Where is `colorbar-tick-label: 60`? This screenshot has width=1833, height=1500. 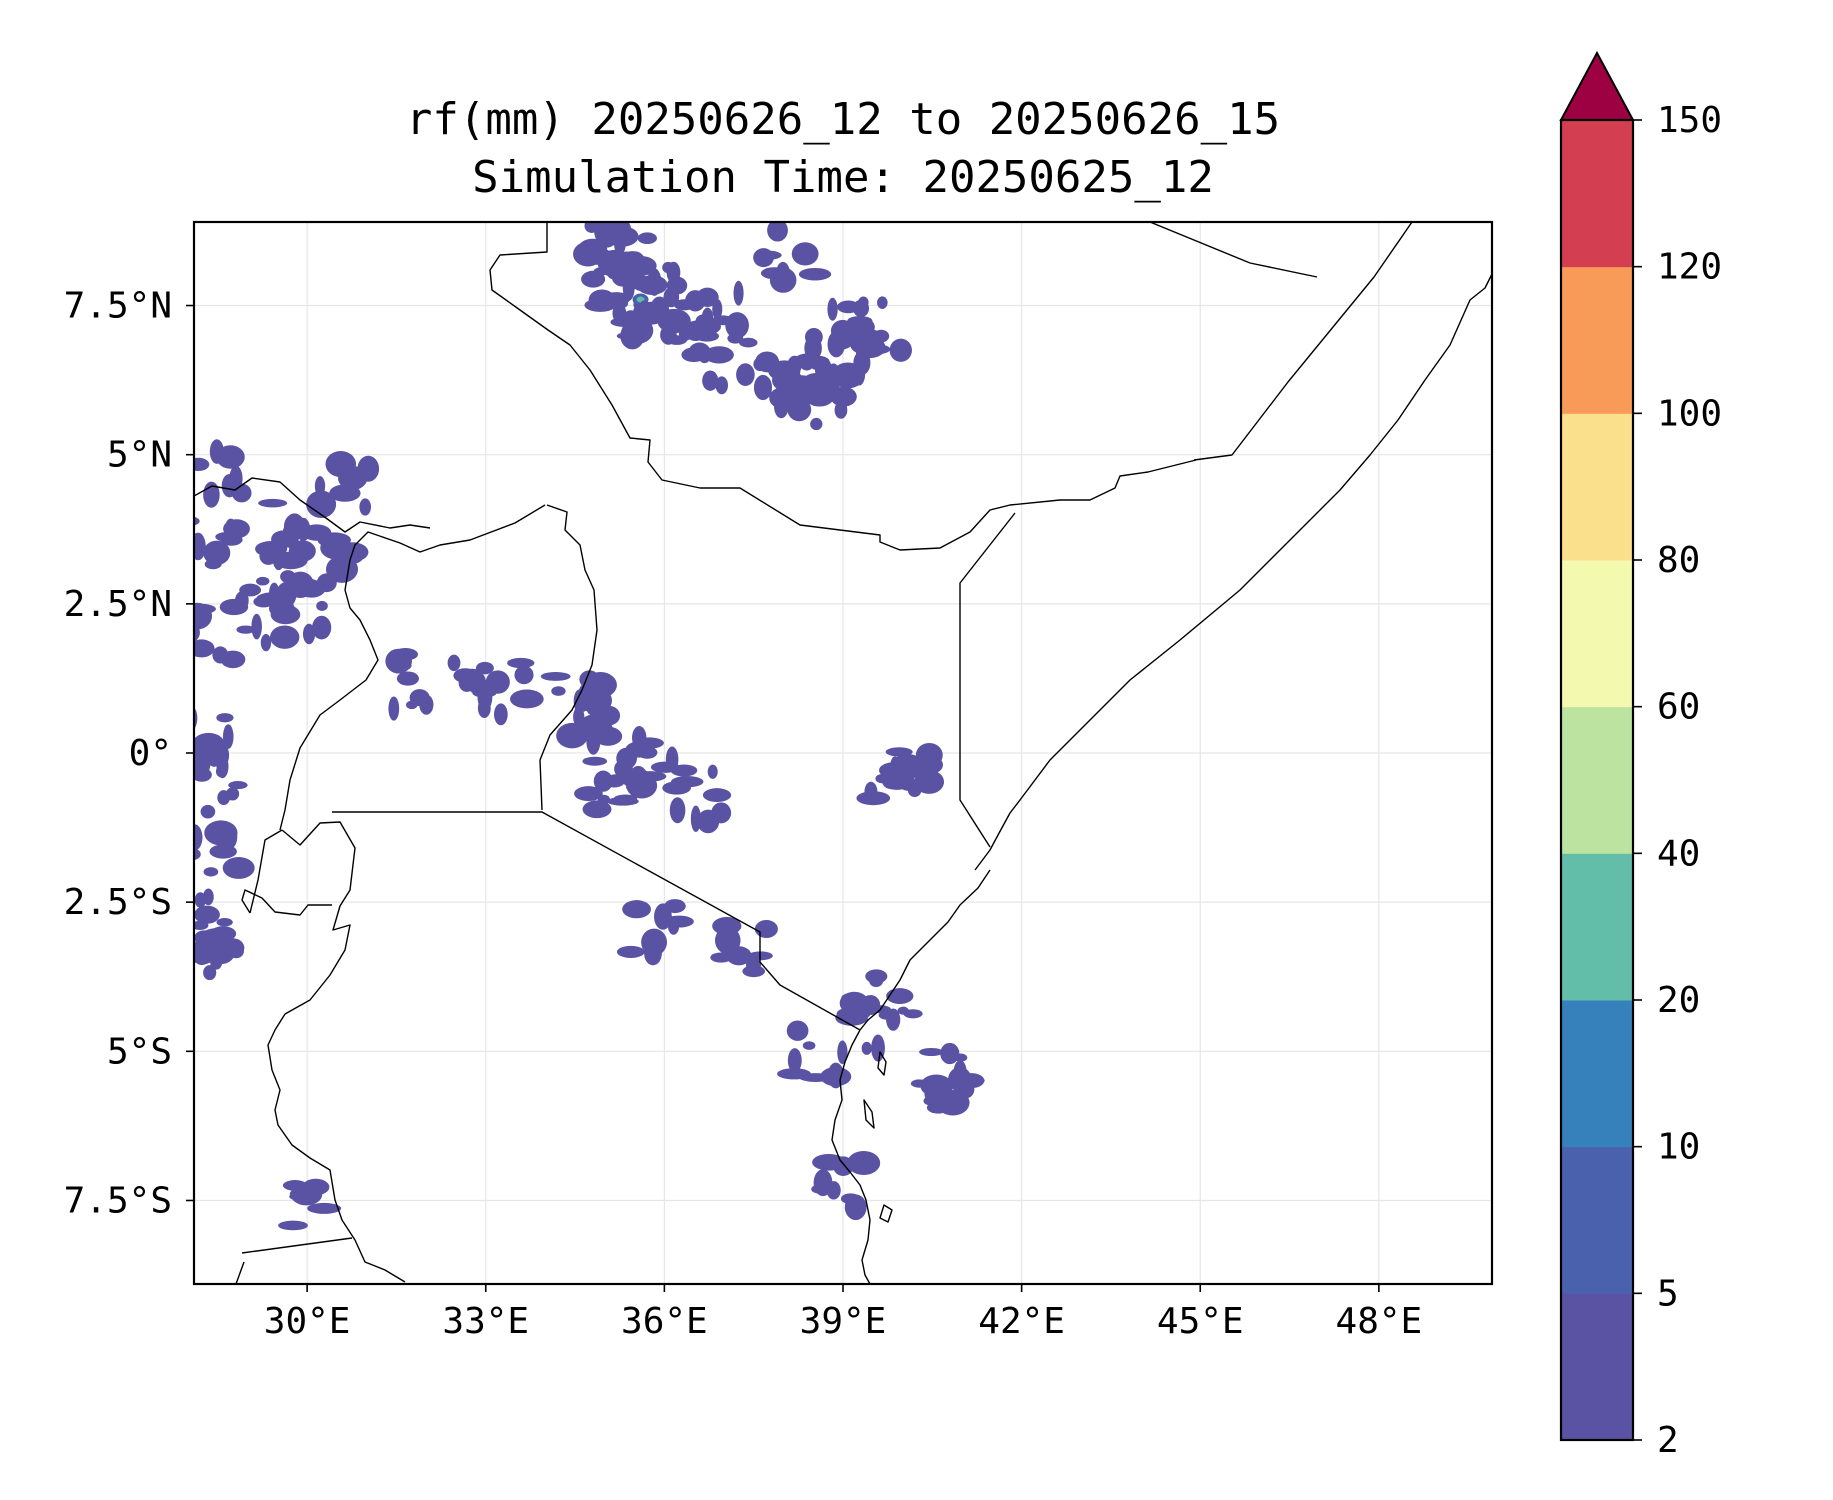
colorbar-tick-label: 60 is located at coordinates (1678, 707).